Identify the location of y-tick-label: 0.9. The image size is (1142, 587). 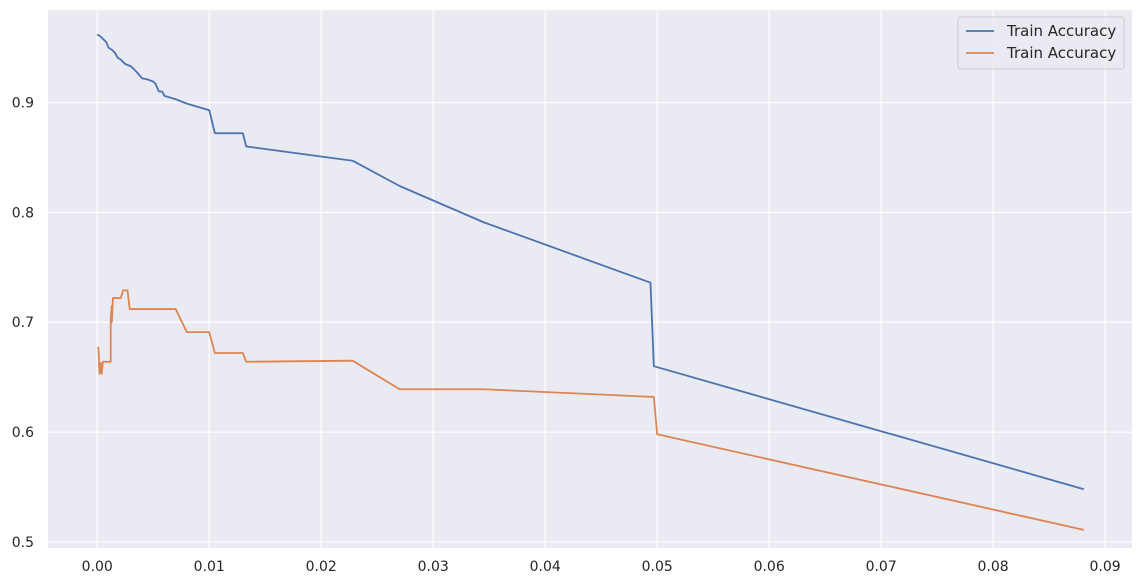
(23, 104).